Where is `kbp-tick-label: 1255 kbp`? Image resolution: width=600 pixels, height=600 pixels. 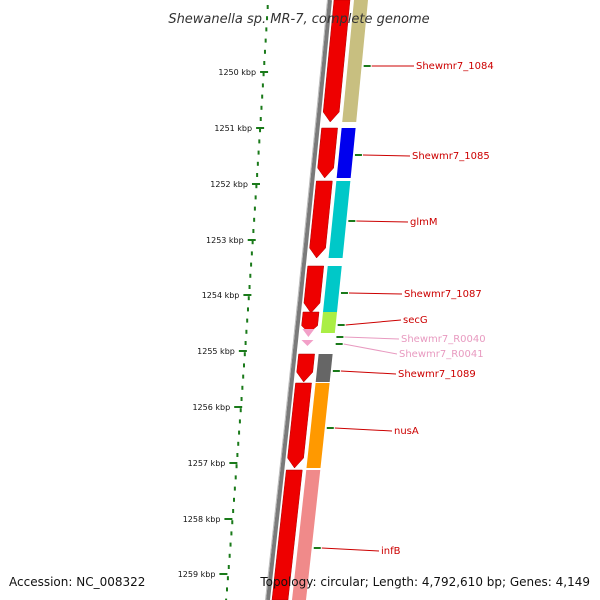
kbp-tick-label: 1255 kbp is located at coordinates (216, 351).